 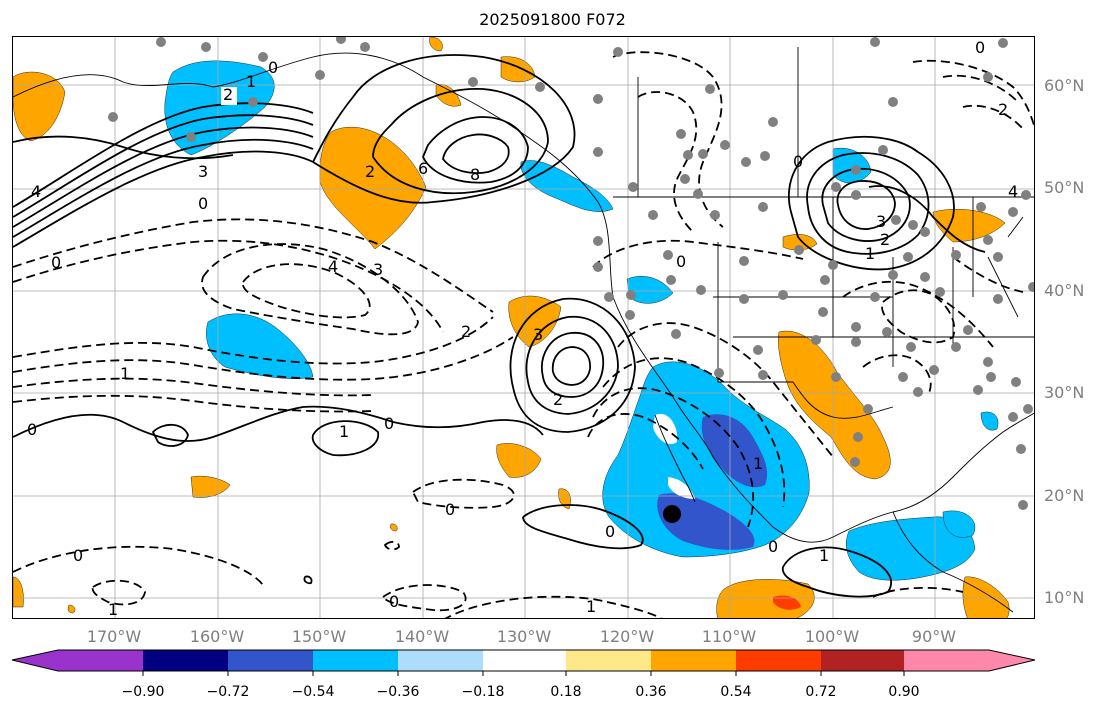 I want to click on colorbar-tick-label: −0.36, so click(x=398, y=692).